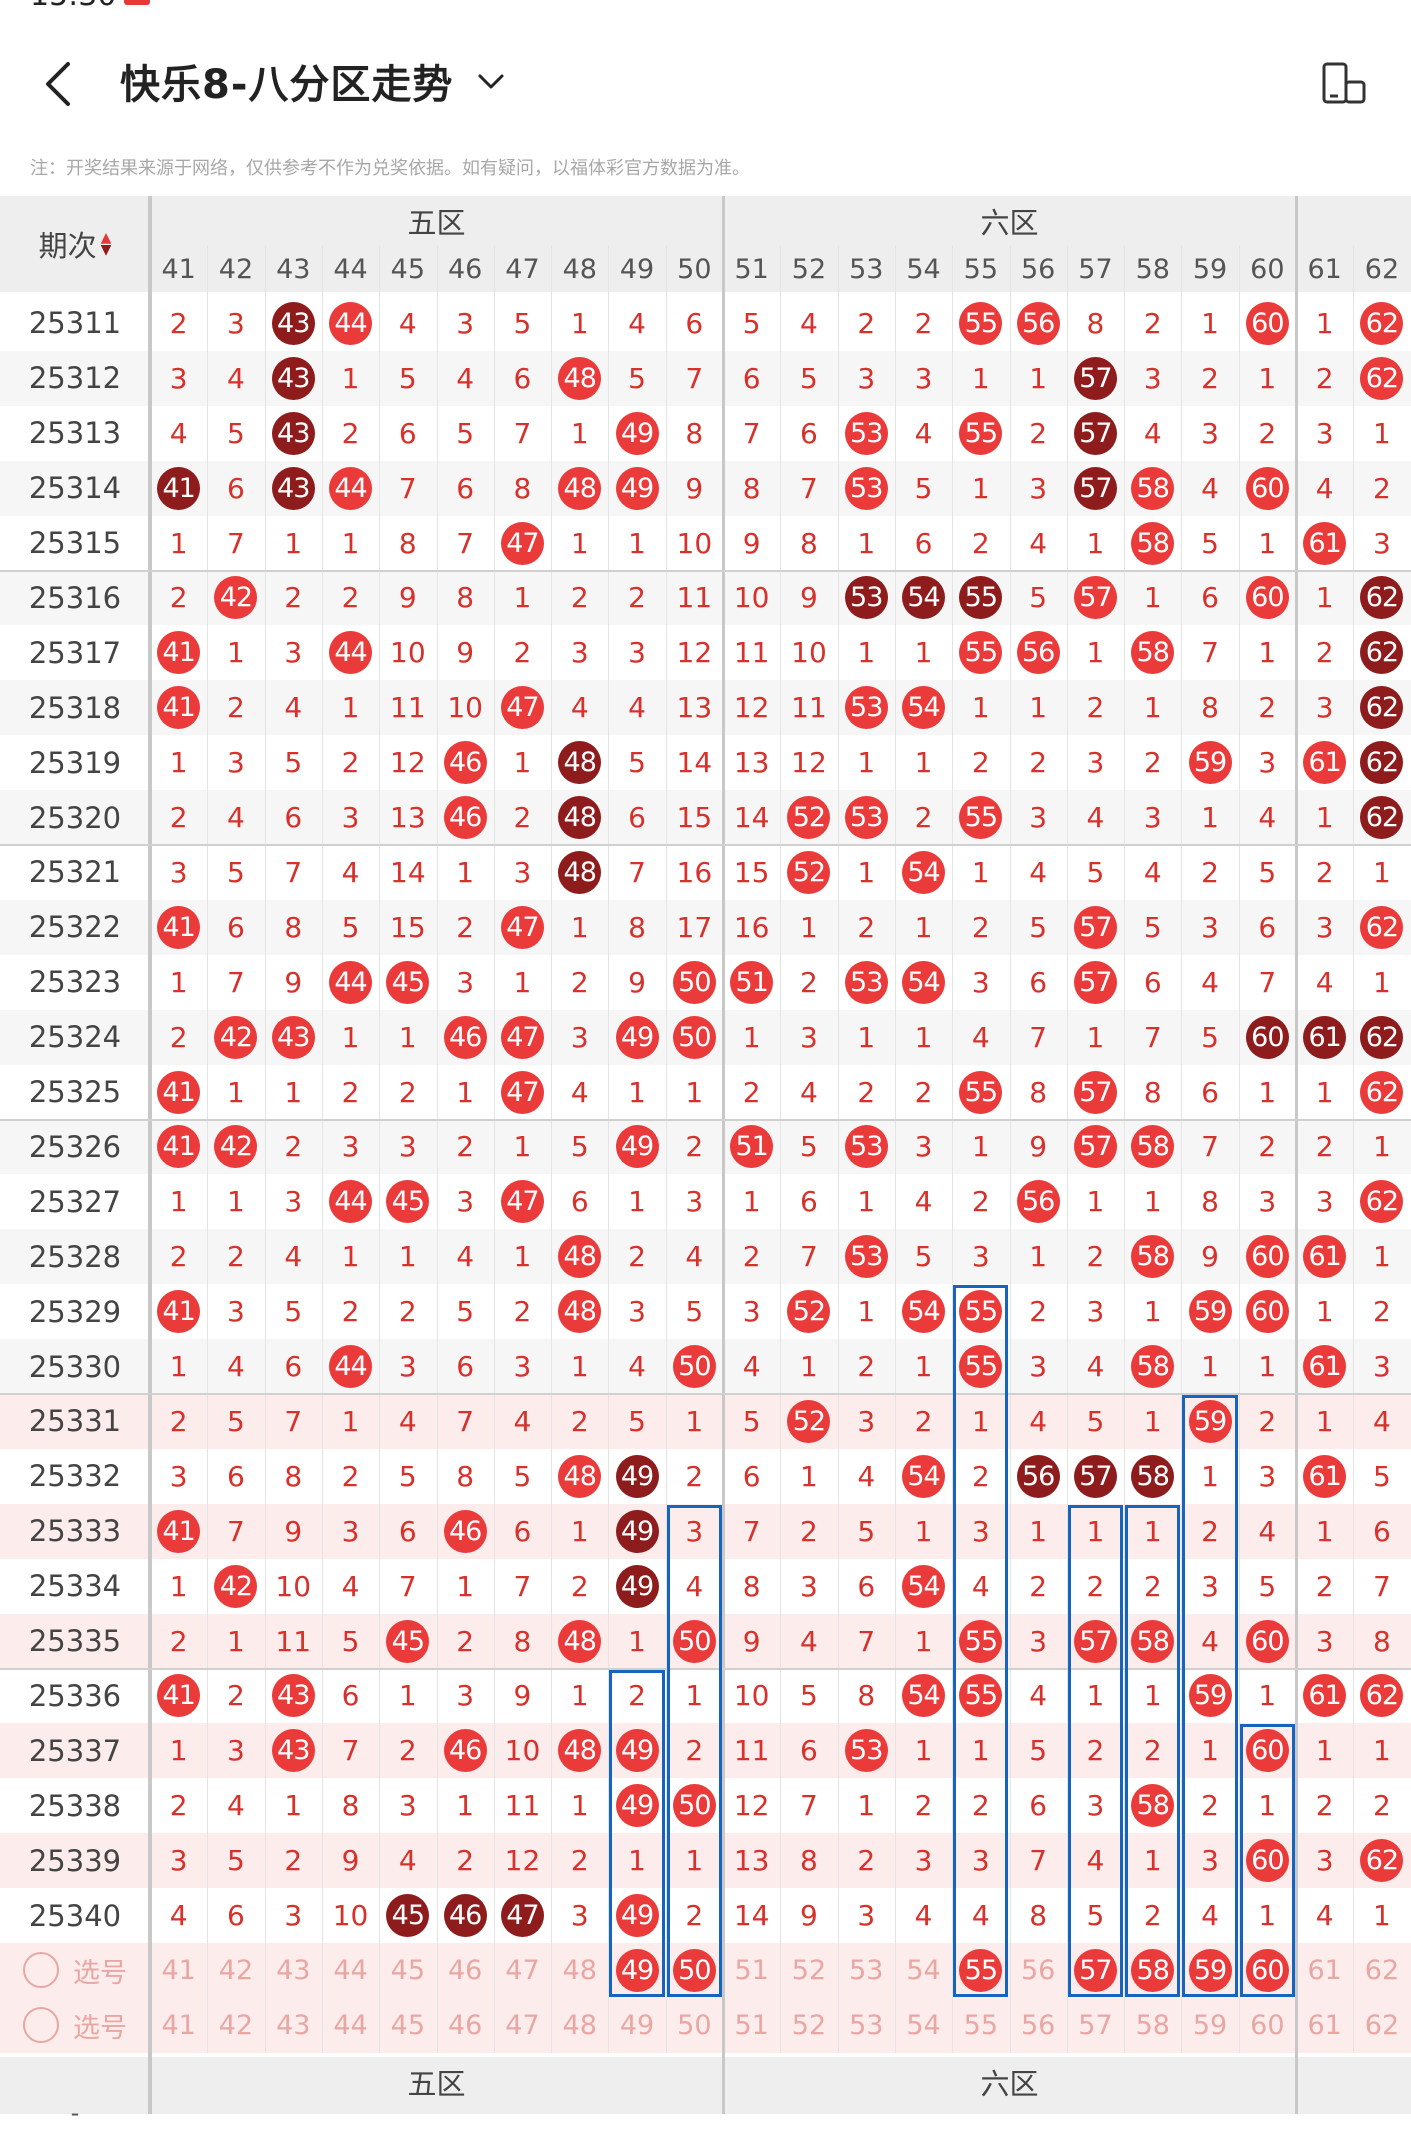  What do you see at coordinates (1095, 1147) in the screenshot?
I see `number-cell: 57` at bounding box center [1095, 1147].